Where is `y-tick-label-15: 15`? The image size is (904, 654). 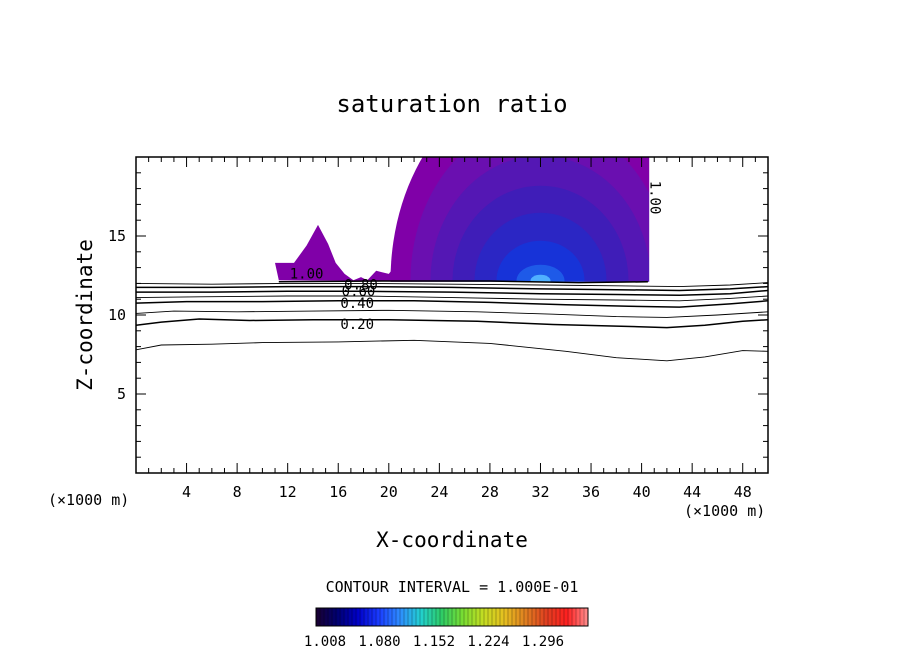
y-tick-label-15: 15 is located at coordinates (117, 236).